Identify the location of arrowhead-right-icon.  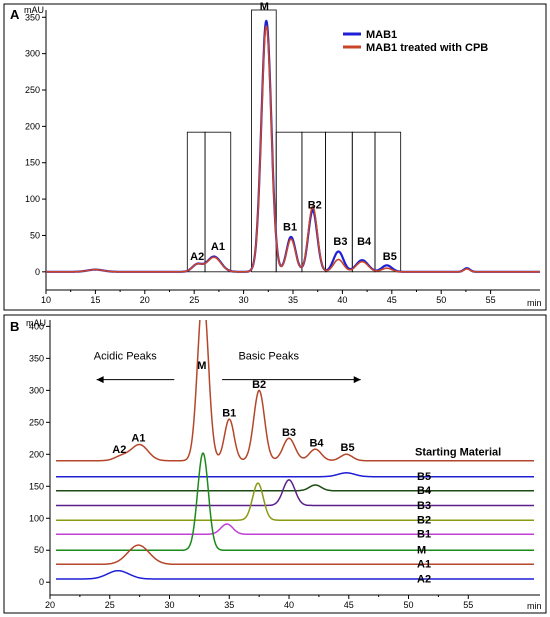
(357, 380).